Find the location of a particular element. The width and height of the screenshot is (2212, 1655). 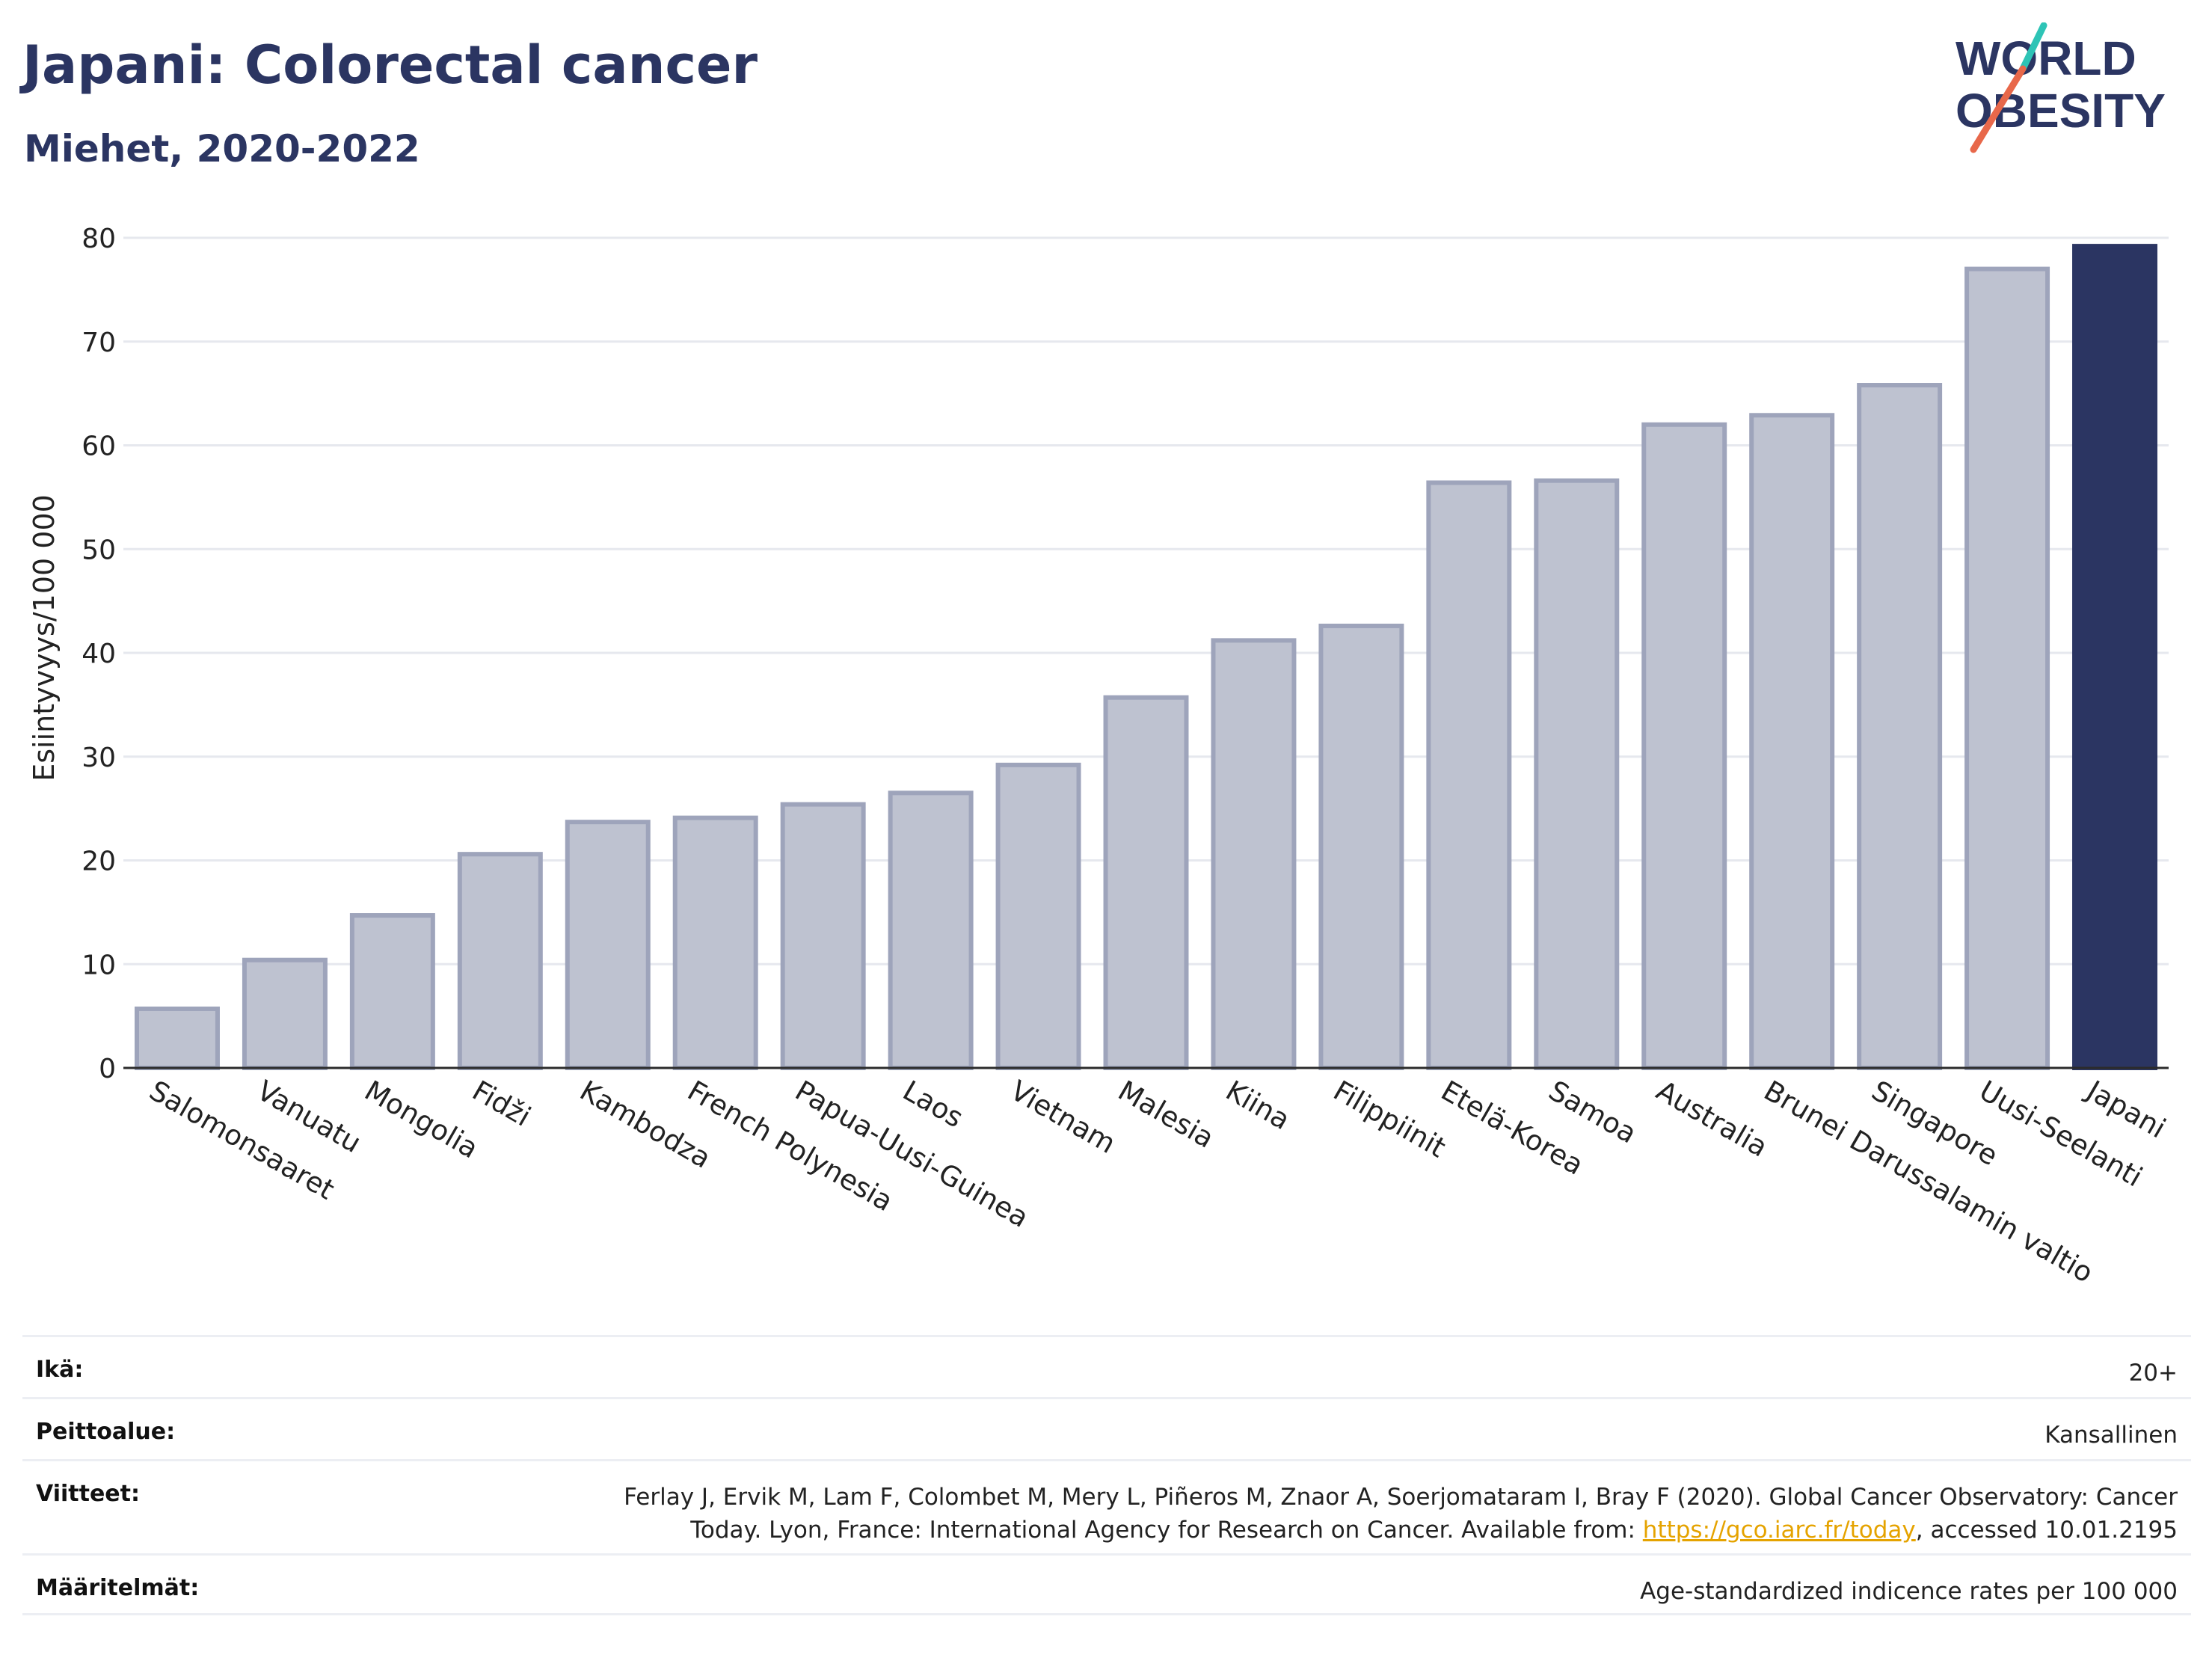

bar-fid-i is located at coordinates (500, 961).